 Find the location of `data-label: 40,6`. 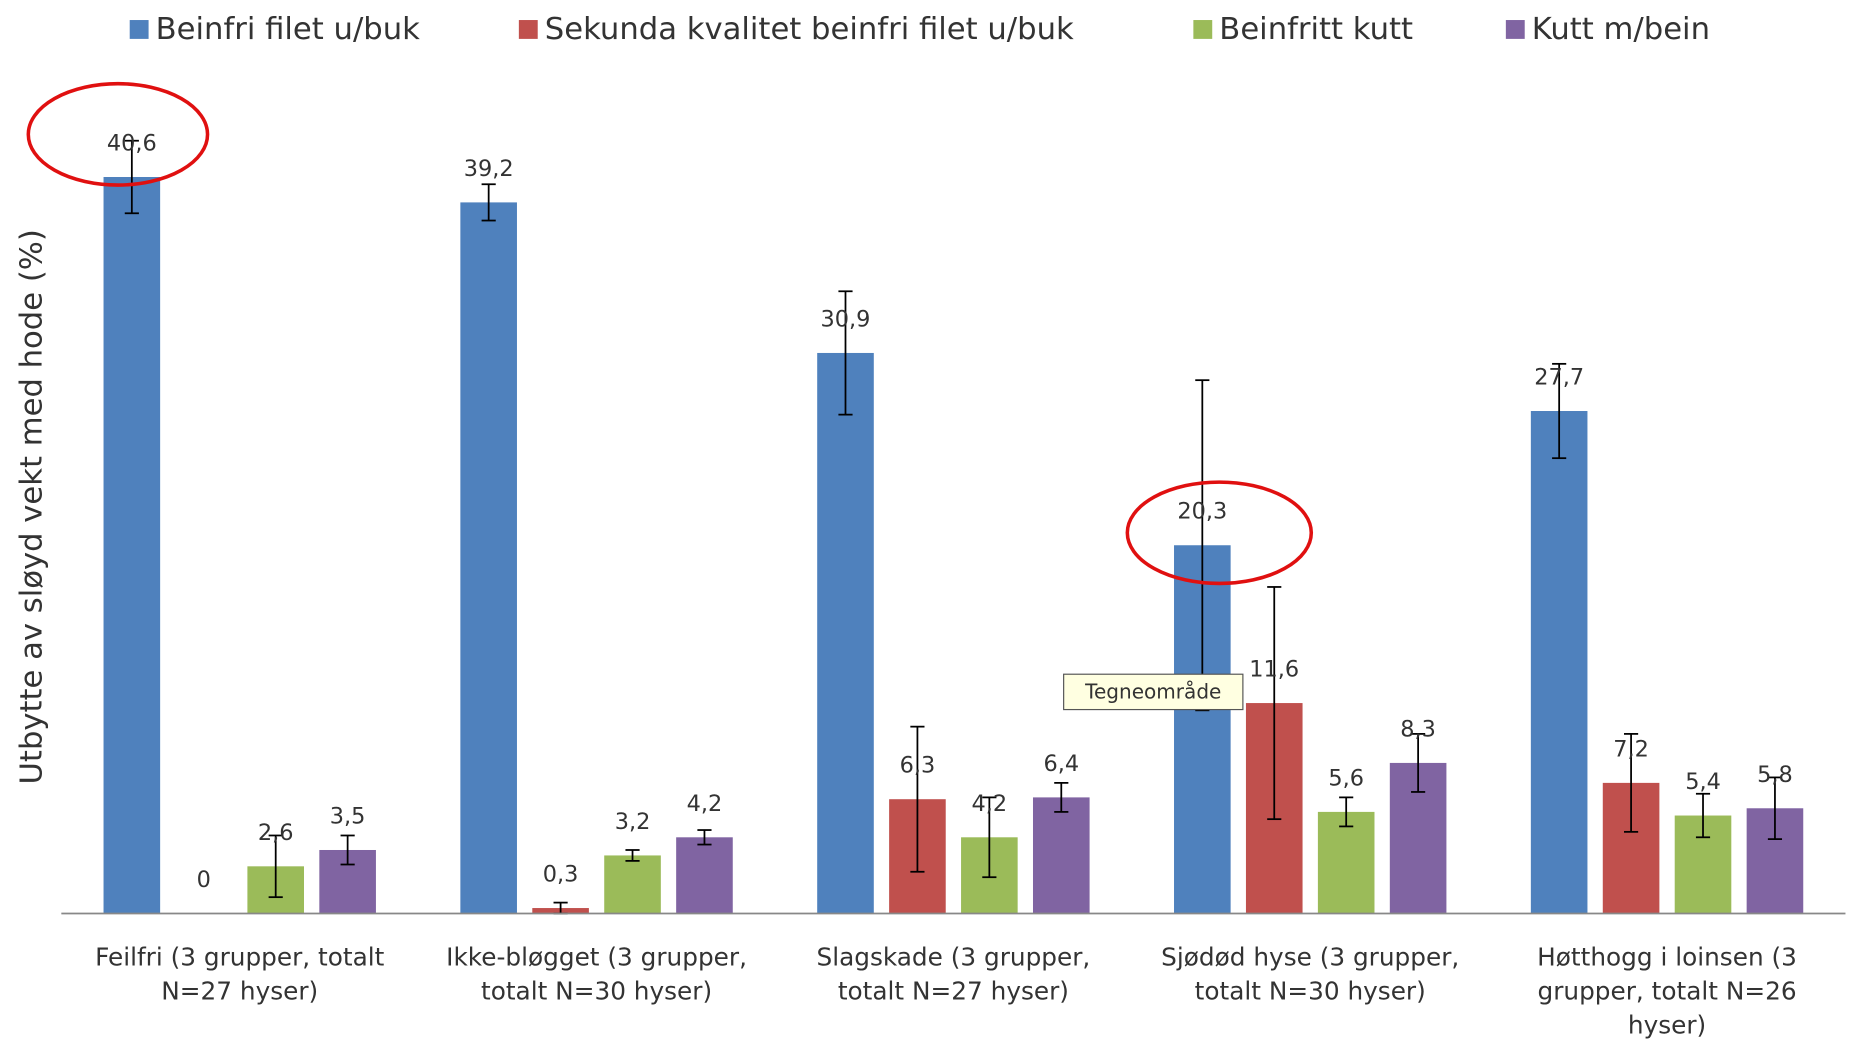

data-label: 40,6 is located at coordinates (132, 143).